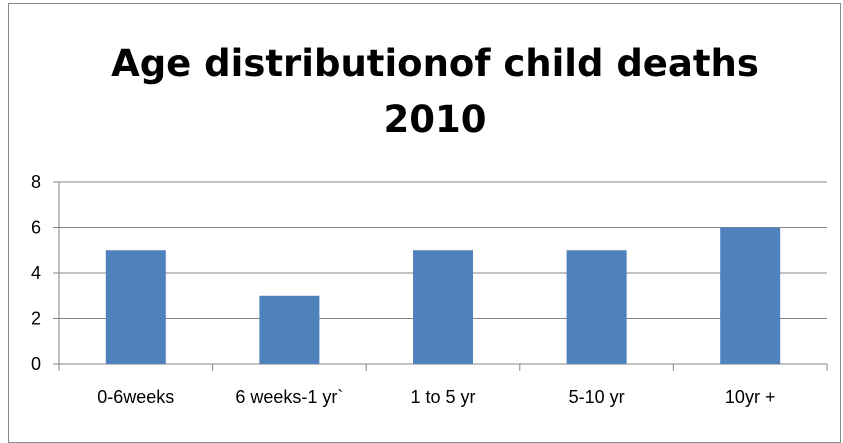 This screenshot has width=843, height=443. I want to click on y-tick-label: 4, so click(36, 273).